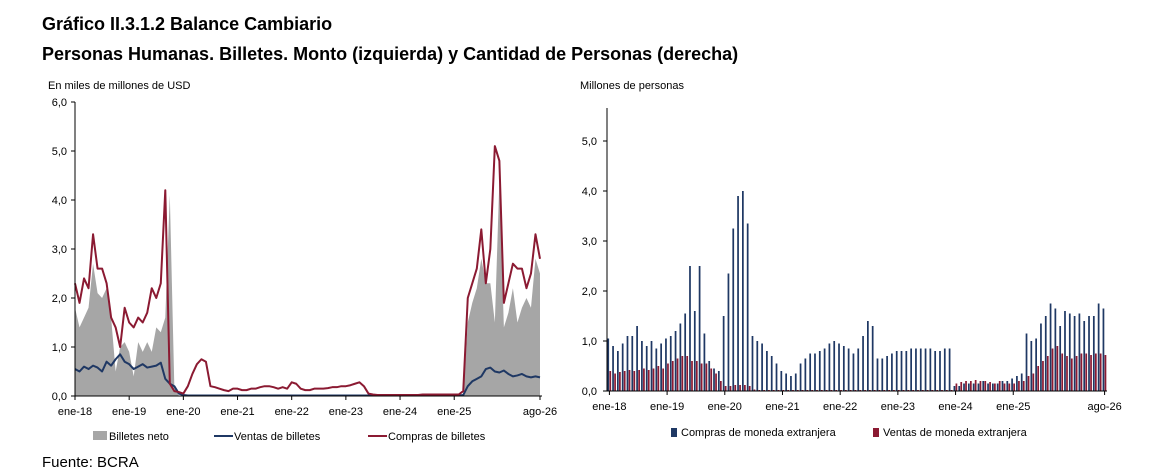 The width and height of the screenshot is (1170, 476). What do you see at coordinates (898, 407) in the screenshot?
I see `right-x-tick-label: ene-23` at bounding box center [898, 407].